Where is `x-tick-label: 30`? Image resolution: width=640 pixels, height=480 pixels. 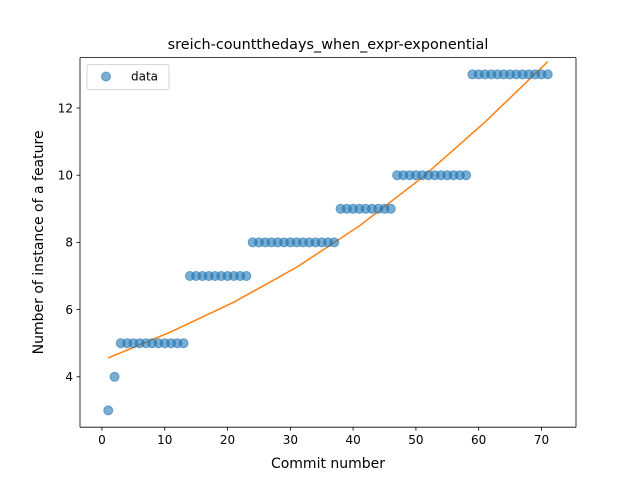 x-tick-label: 30 is located at coordinates (290, 440).